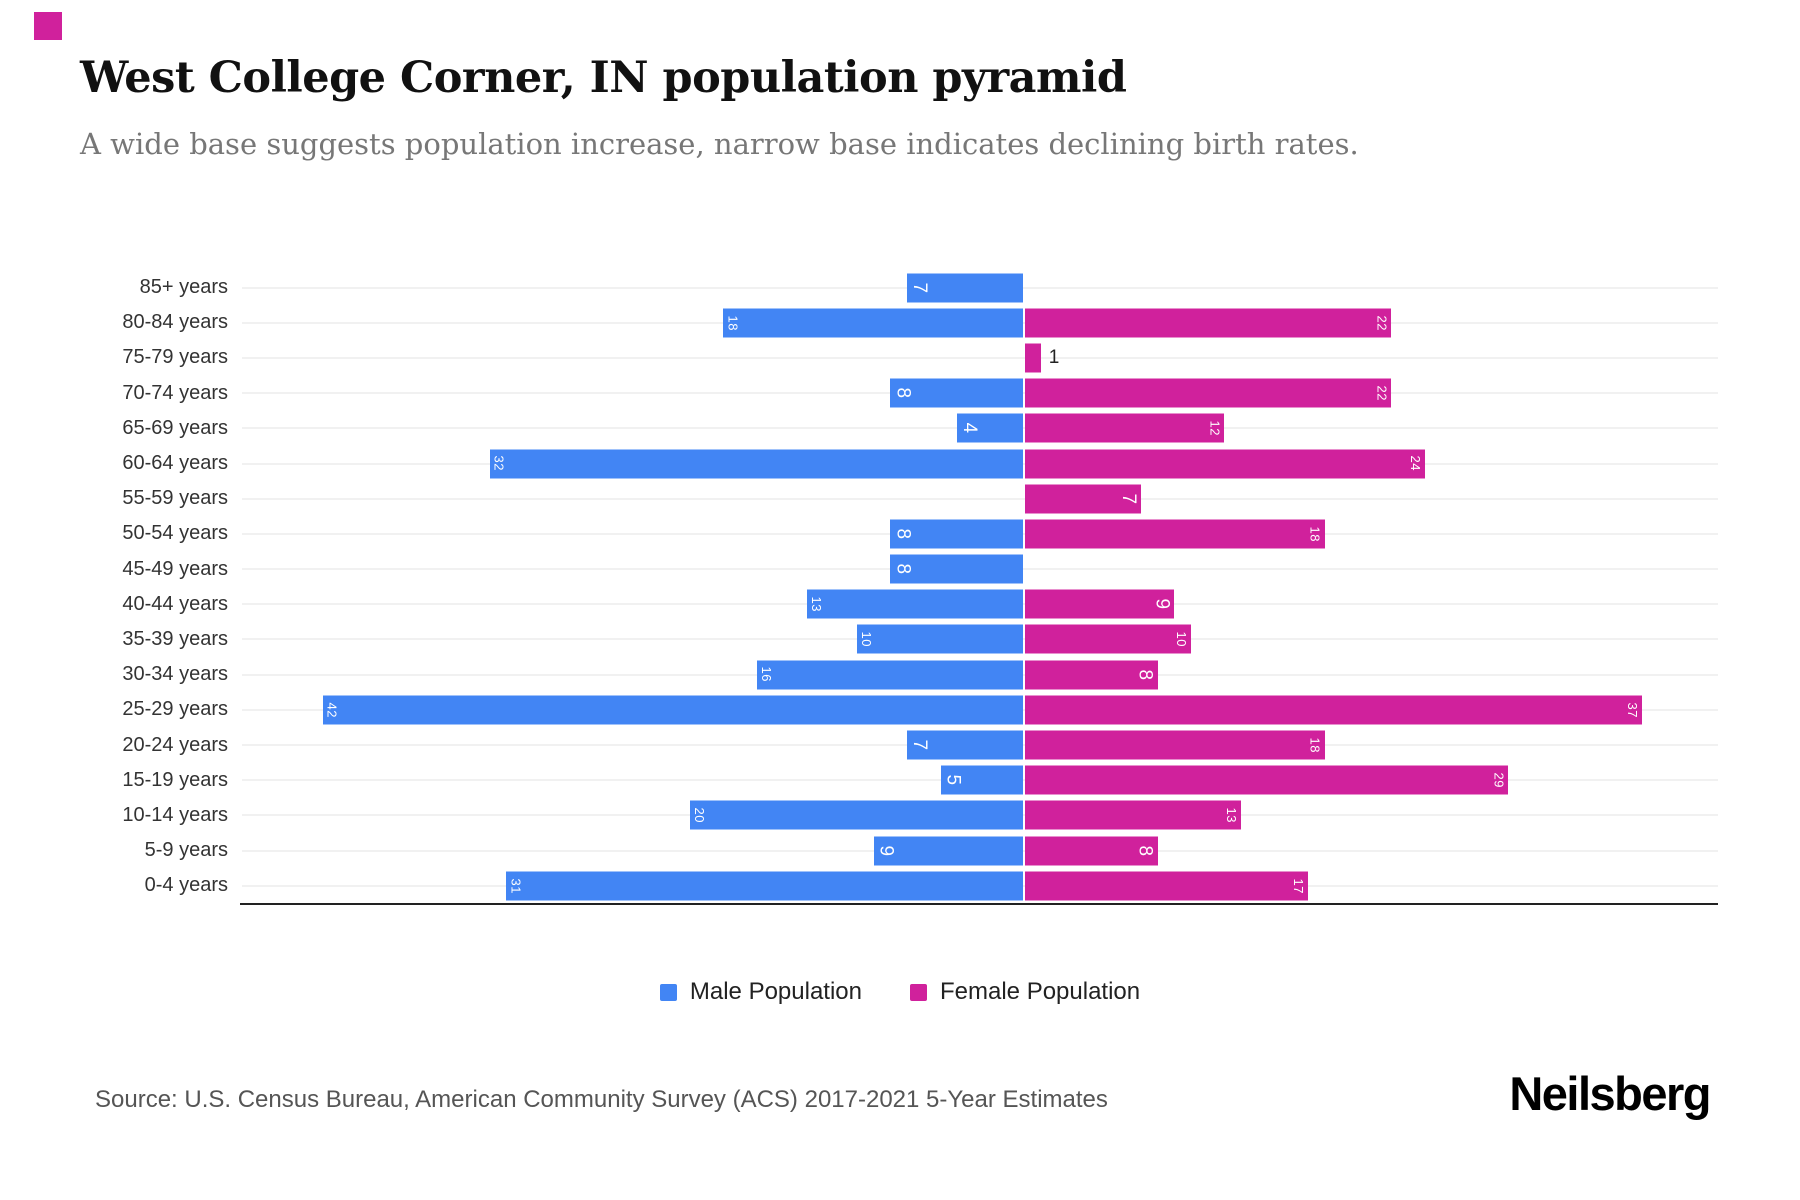 The width and height of the screenshot is (1800, 1200). Describe the element at coordinates (1166, 886) in the screenshot. I see `female-bar: 17` at that location.